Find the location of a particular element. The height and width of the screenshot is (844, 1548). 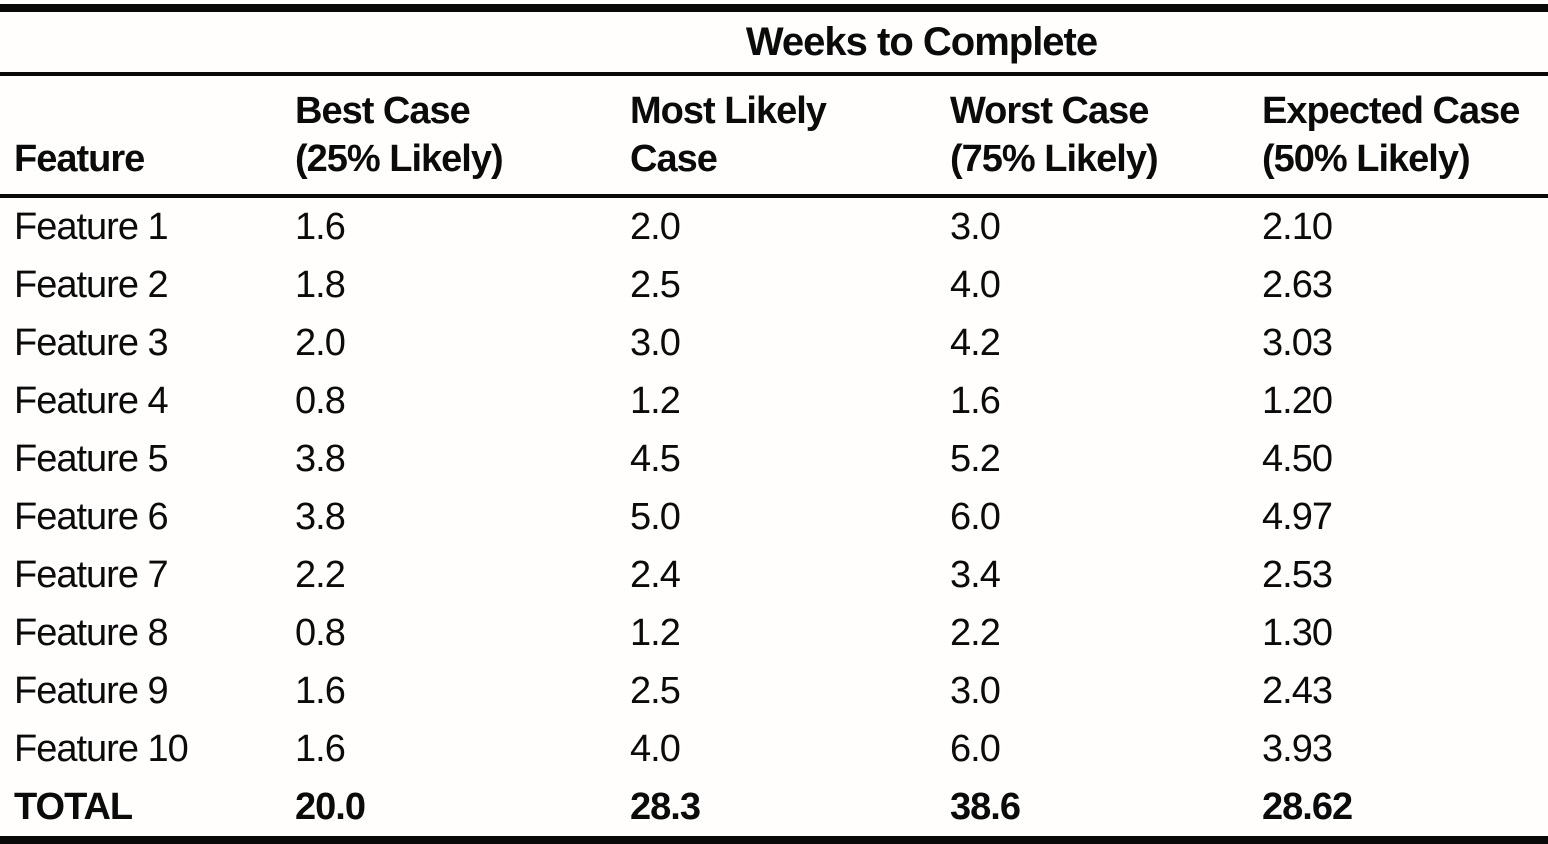

most-likely-cell: 5.0 is located at coordinates (655, 516).